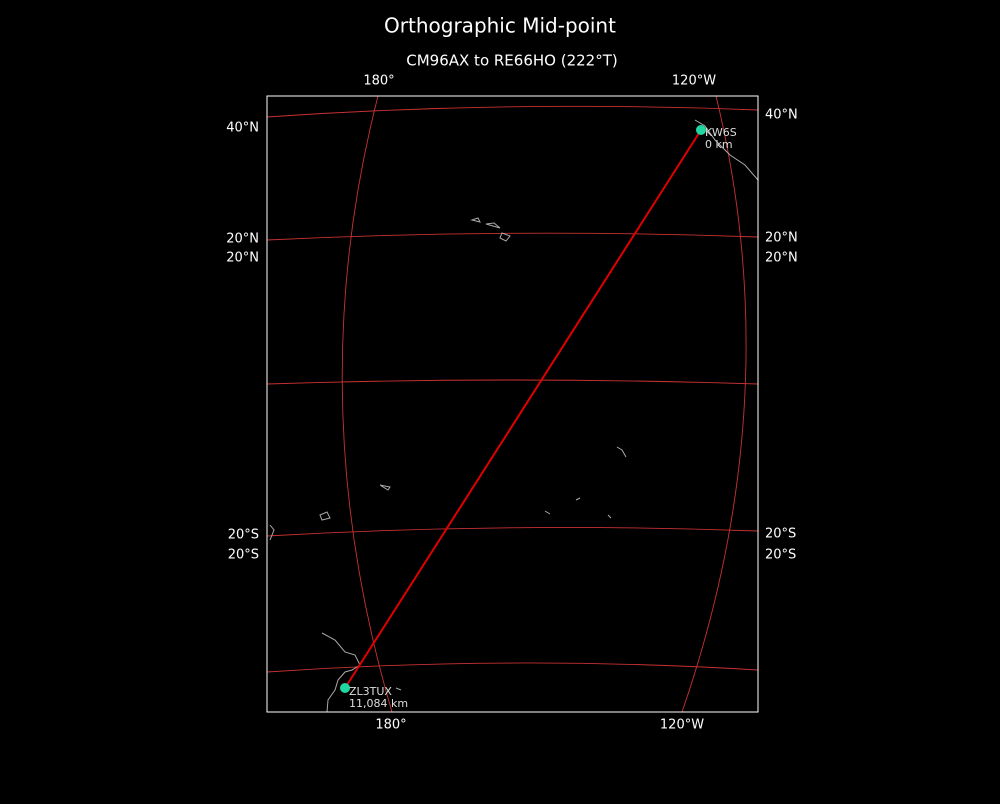 The width and height of the screenshot is (1000, 804). Describe the element at coordinates (378, 703) in the screenshot. I see `station-distance: 11,084 km` at that location.